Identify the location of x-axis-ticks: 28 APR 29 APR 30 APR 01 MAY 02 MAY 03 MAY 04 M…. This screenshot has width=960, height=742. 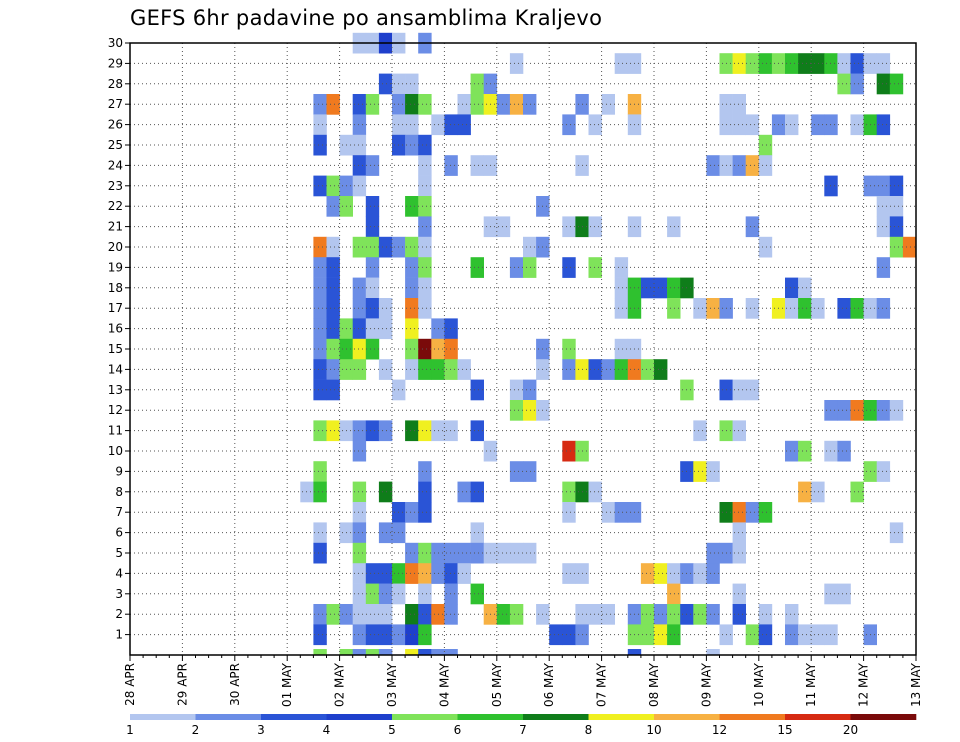
(523, 681).